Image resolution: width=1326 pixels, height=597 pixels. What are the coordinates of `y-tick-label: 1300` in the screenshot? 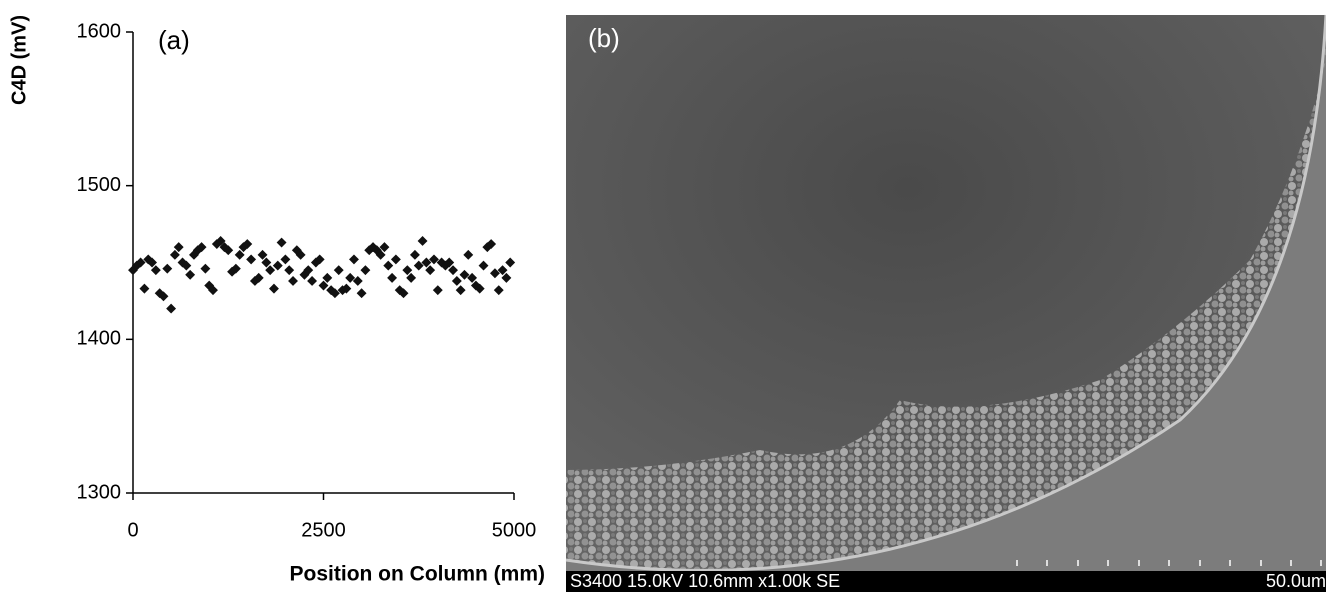 It's located at (99, 492).